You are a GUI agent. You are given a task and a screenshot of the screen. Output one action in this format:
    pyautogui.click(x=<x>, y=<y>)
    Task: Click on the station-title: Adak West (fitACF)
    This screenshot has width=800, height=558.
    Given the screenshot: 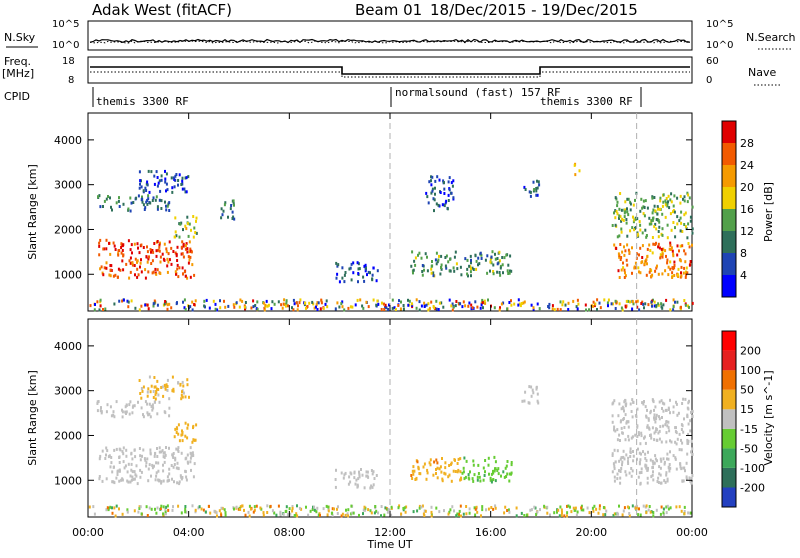 What is the action you would take?
    pyautogui.click(x=162, y=10)
    